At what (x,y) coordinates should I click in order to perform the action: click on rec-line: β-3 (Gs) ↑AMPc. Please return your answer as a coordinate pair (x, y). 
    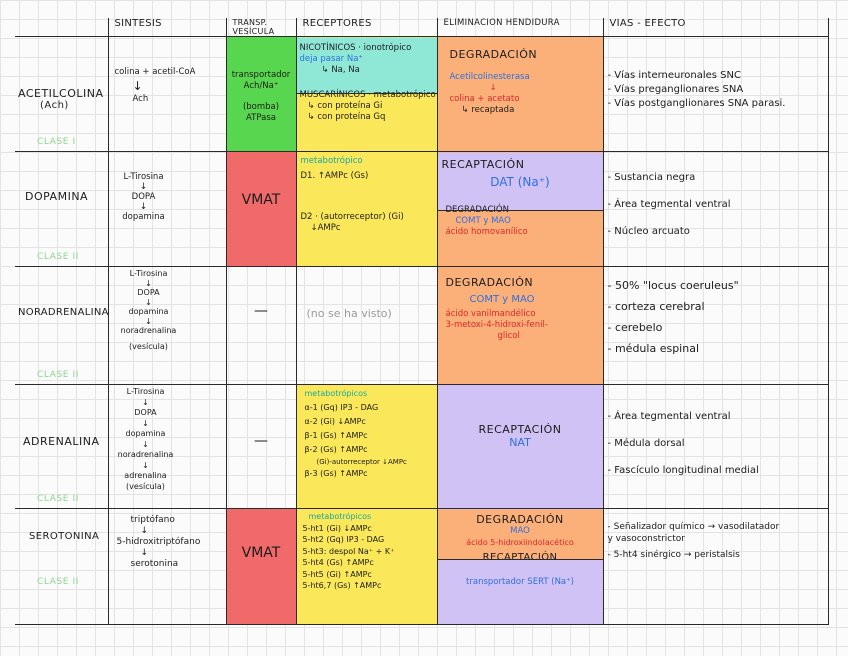
    Looking at the image, I should click on (336, 473).